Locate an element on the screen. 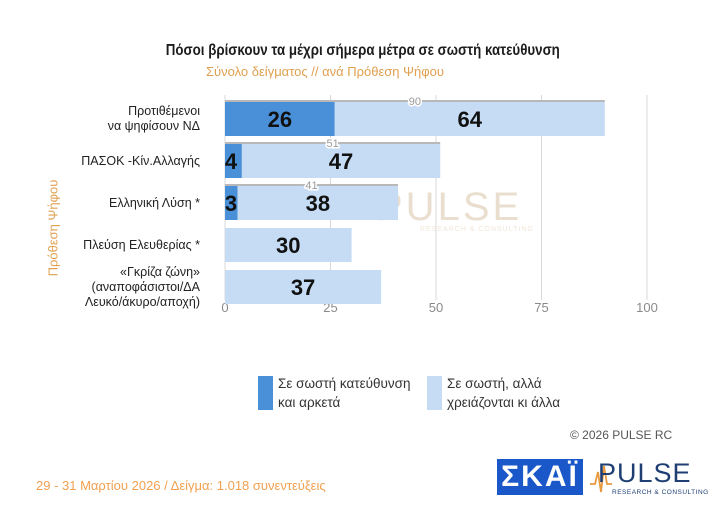  total-label: 51 is located at coordinates (332, 144).